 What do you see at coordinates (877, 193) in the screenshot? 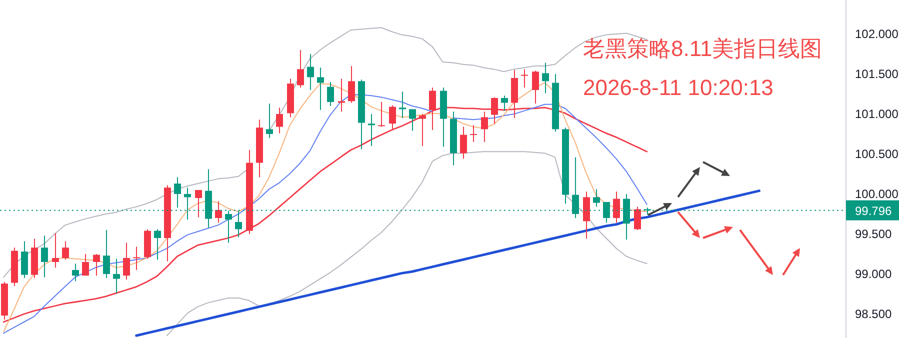
I see `y-tick-label: 100.000` at bounding box center [877, 193].